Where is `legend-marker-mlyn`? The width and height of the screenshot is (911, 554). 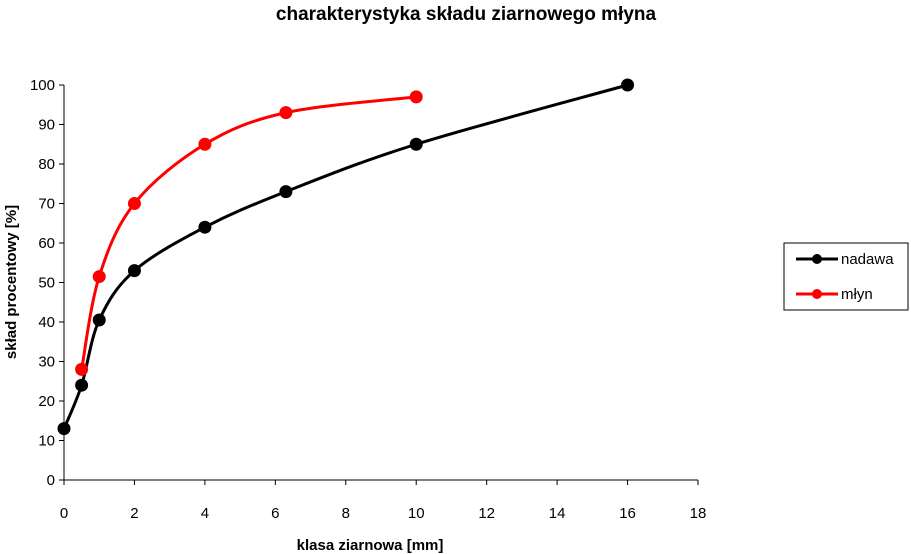
legend-marker-mlyn is located at coordinates (817, 294).